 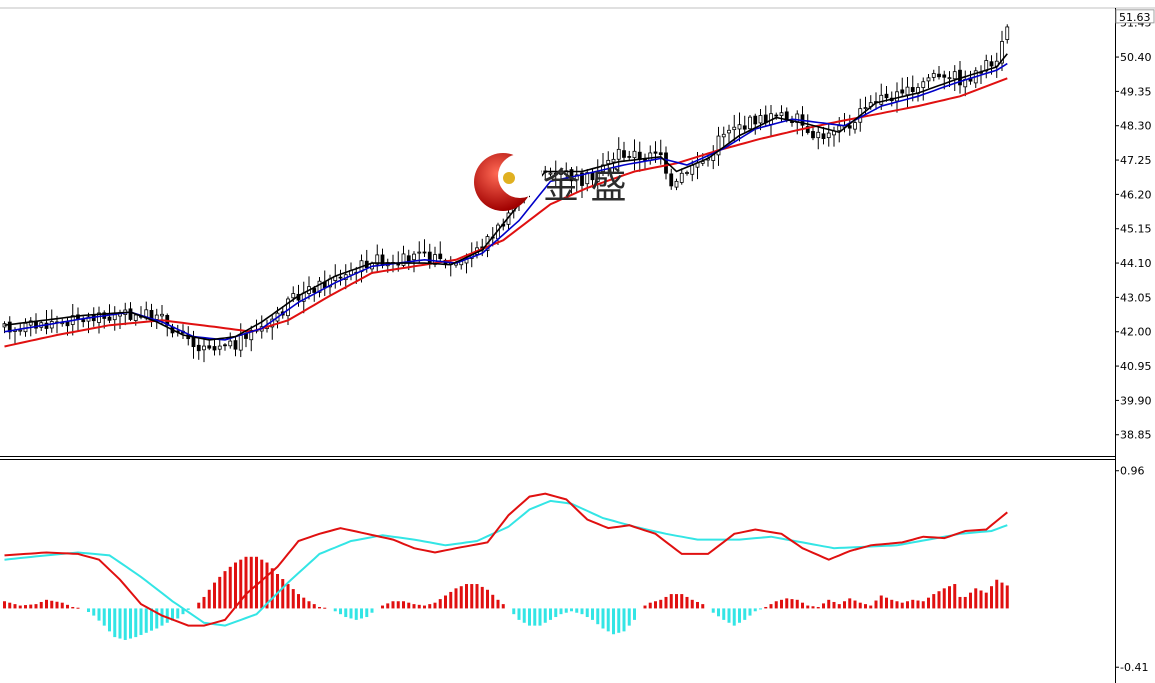 What do you see at coordinates (1136, 229) in the screenshot?
I see `price-tick-label: 45.15` at bounding box center [1136, 229].